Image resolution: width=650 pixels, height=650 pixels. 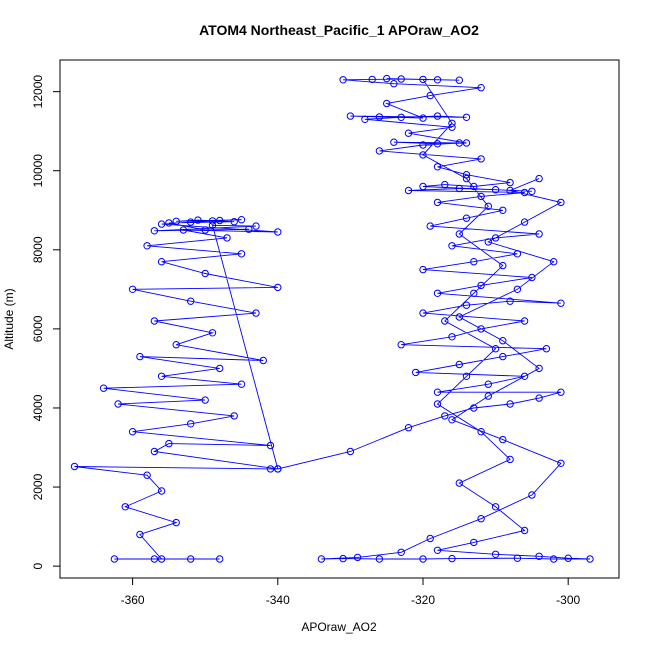 What do you see at coordinates (38, 565) in the screenshot?
I see `y-tick-label: 0` at bounding box center [38, 565].